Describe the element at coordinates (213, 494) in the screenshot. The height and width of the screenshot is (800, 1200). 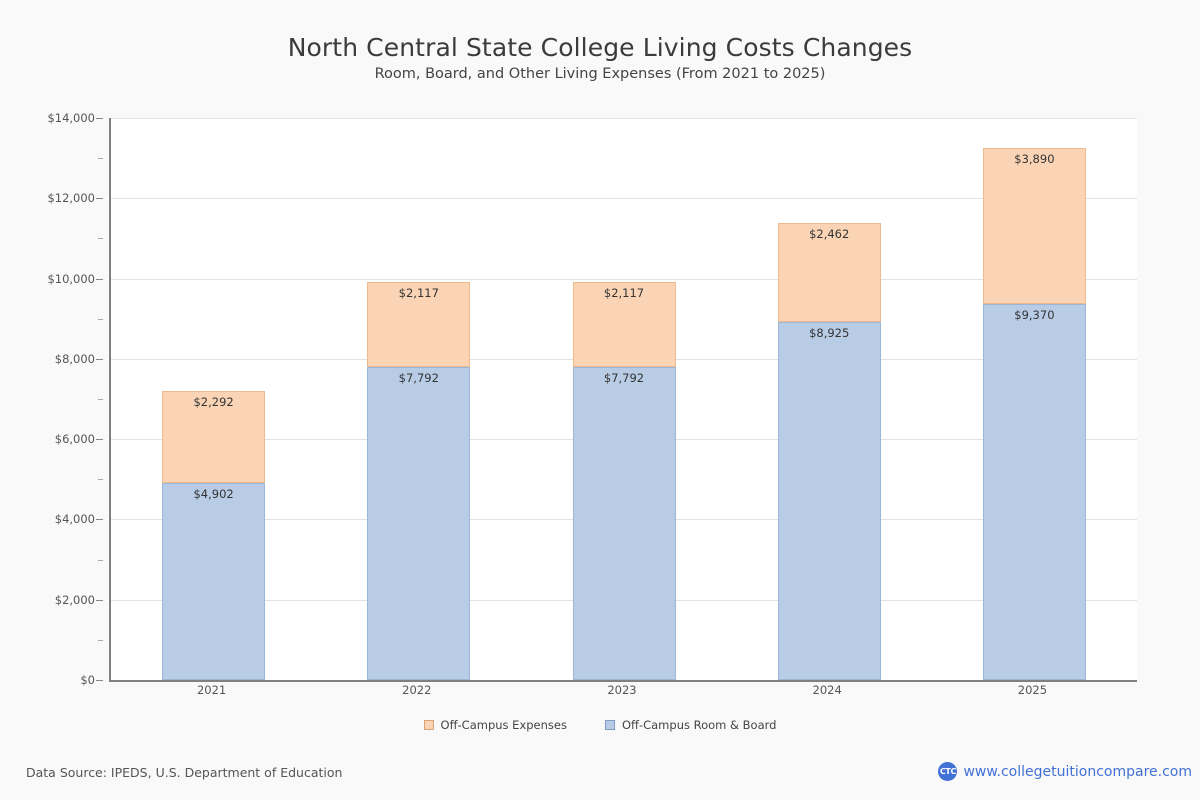
I see `bar-value-label: $4,902` at that location.